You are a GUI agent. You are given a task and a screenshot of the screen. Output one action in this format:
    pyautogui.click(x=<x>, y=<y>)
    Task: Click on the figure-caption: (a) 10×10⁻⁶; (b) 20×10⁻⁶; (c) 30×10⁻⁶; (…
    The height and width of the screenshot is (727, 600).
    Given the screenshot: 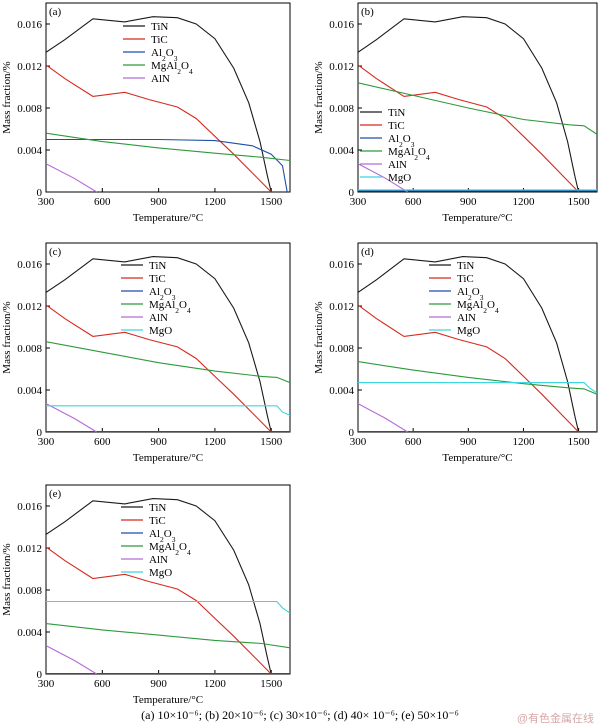 What is the action you would take?
    pyautogui.click(x=300, y=715)
    